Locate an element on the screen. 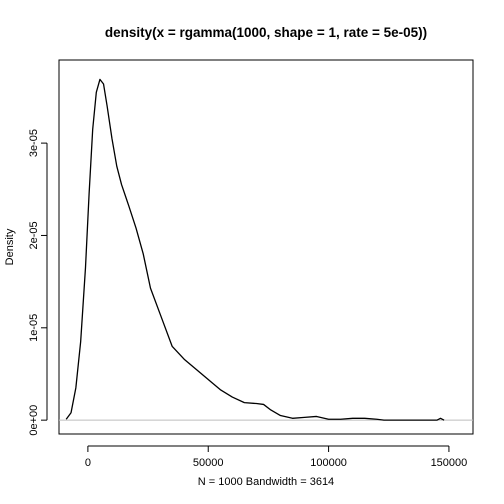  y-tick-label: 3e-05 is located at coordinates (34, 143).